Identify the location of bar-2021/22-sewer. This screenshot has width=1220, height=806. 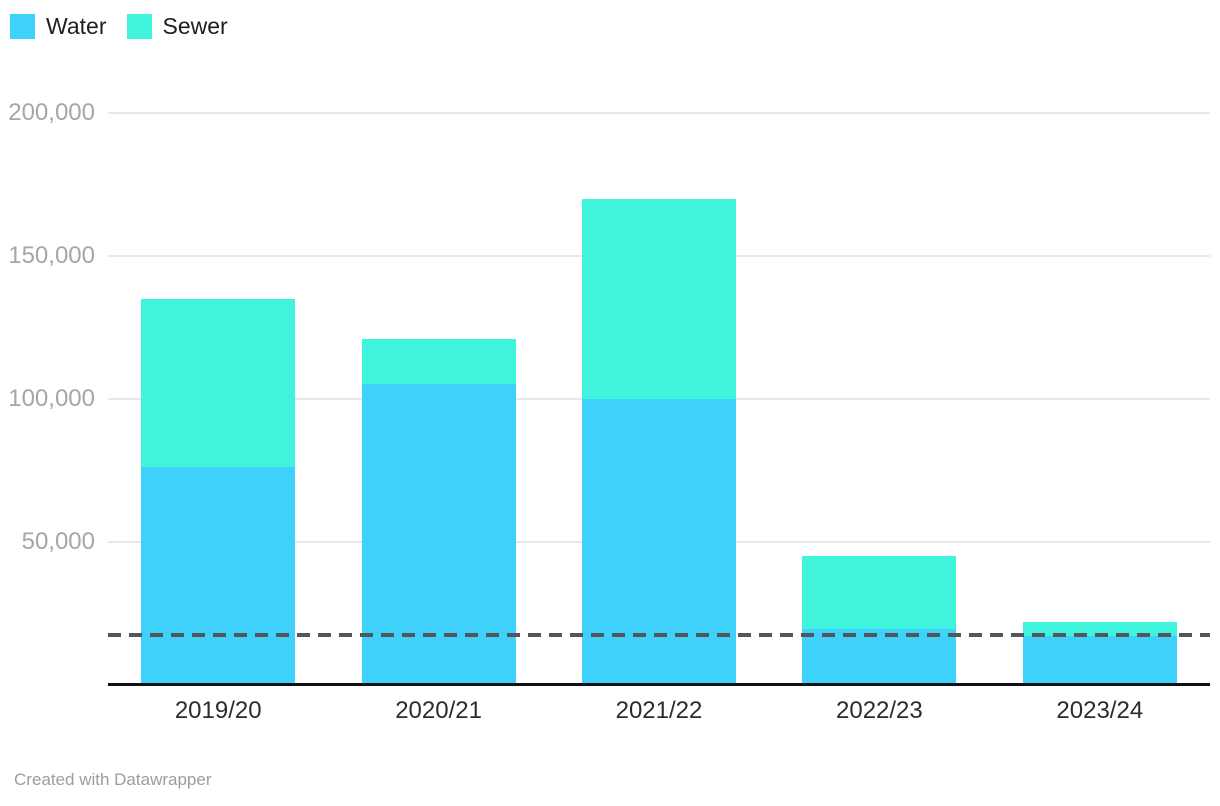
(659, 298).